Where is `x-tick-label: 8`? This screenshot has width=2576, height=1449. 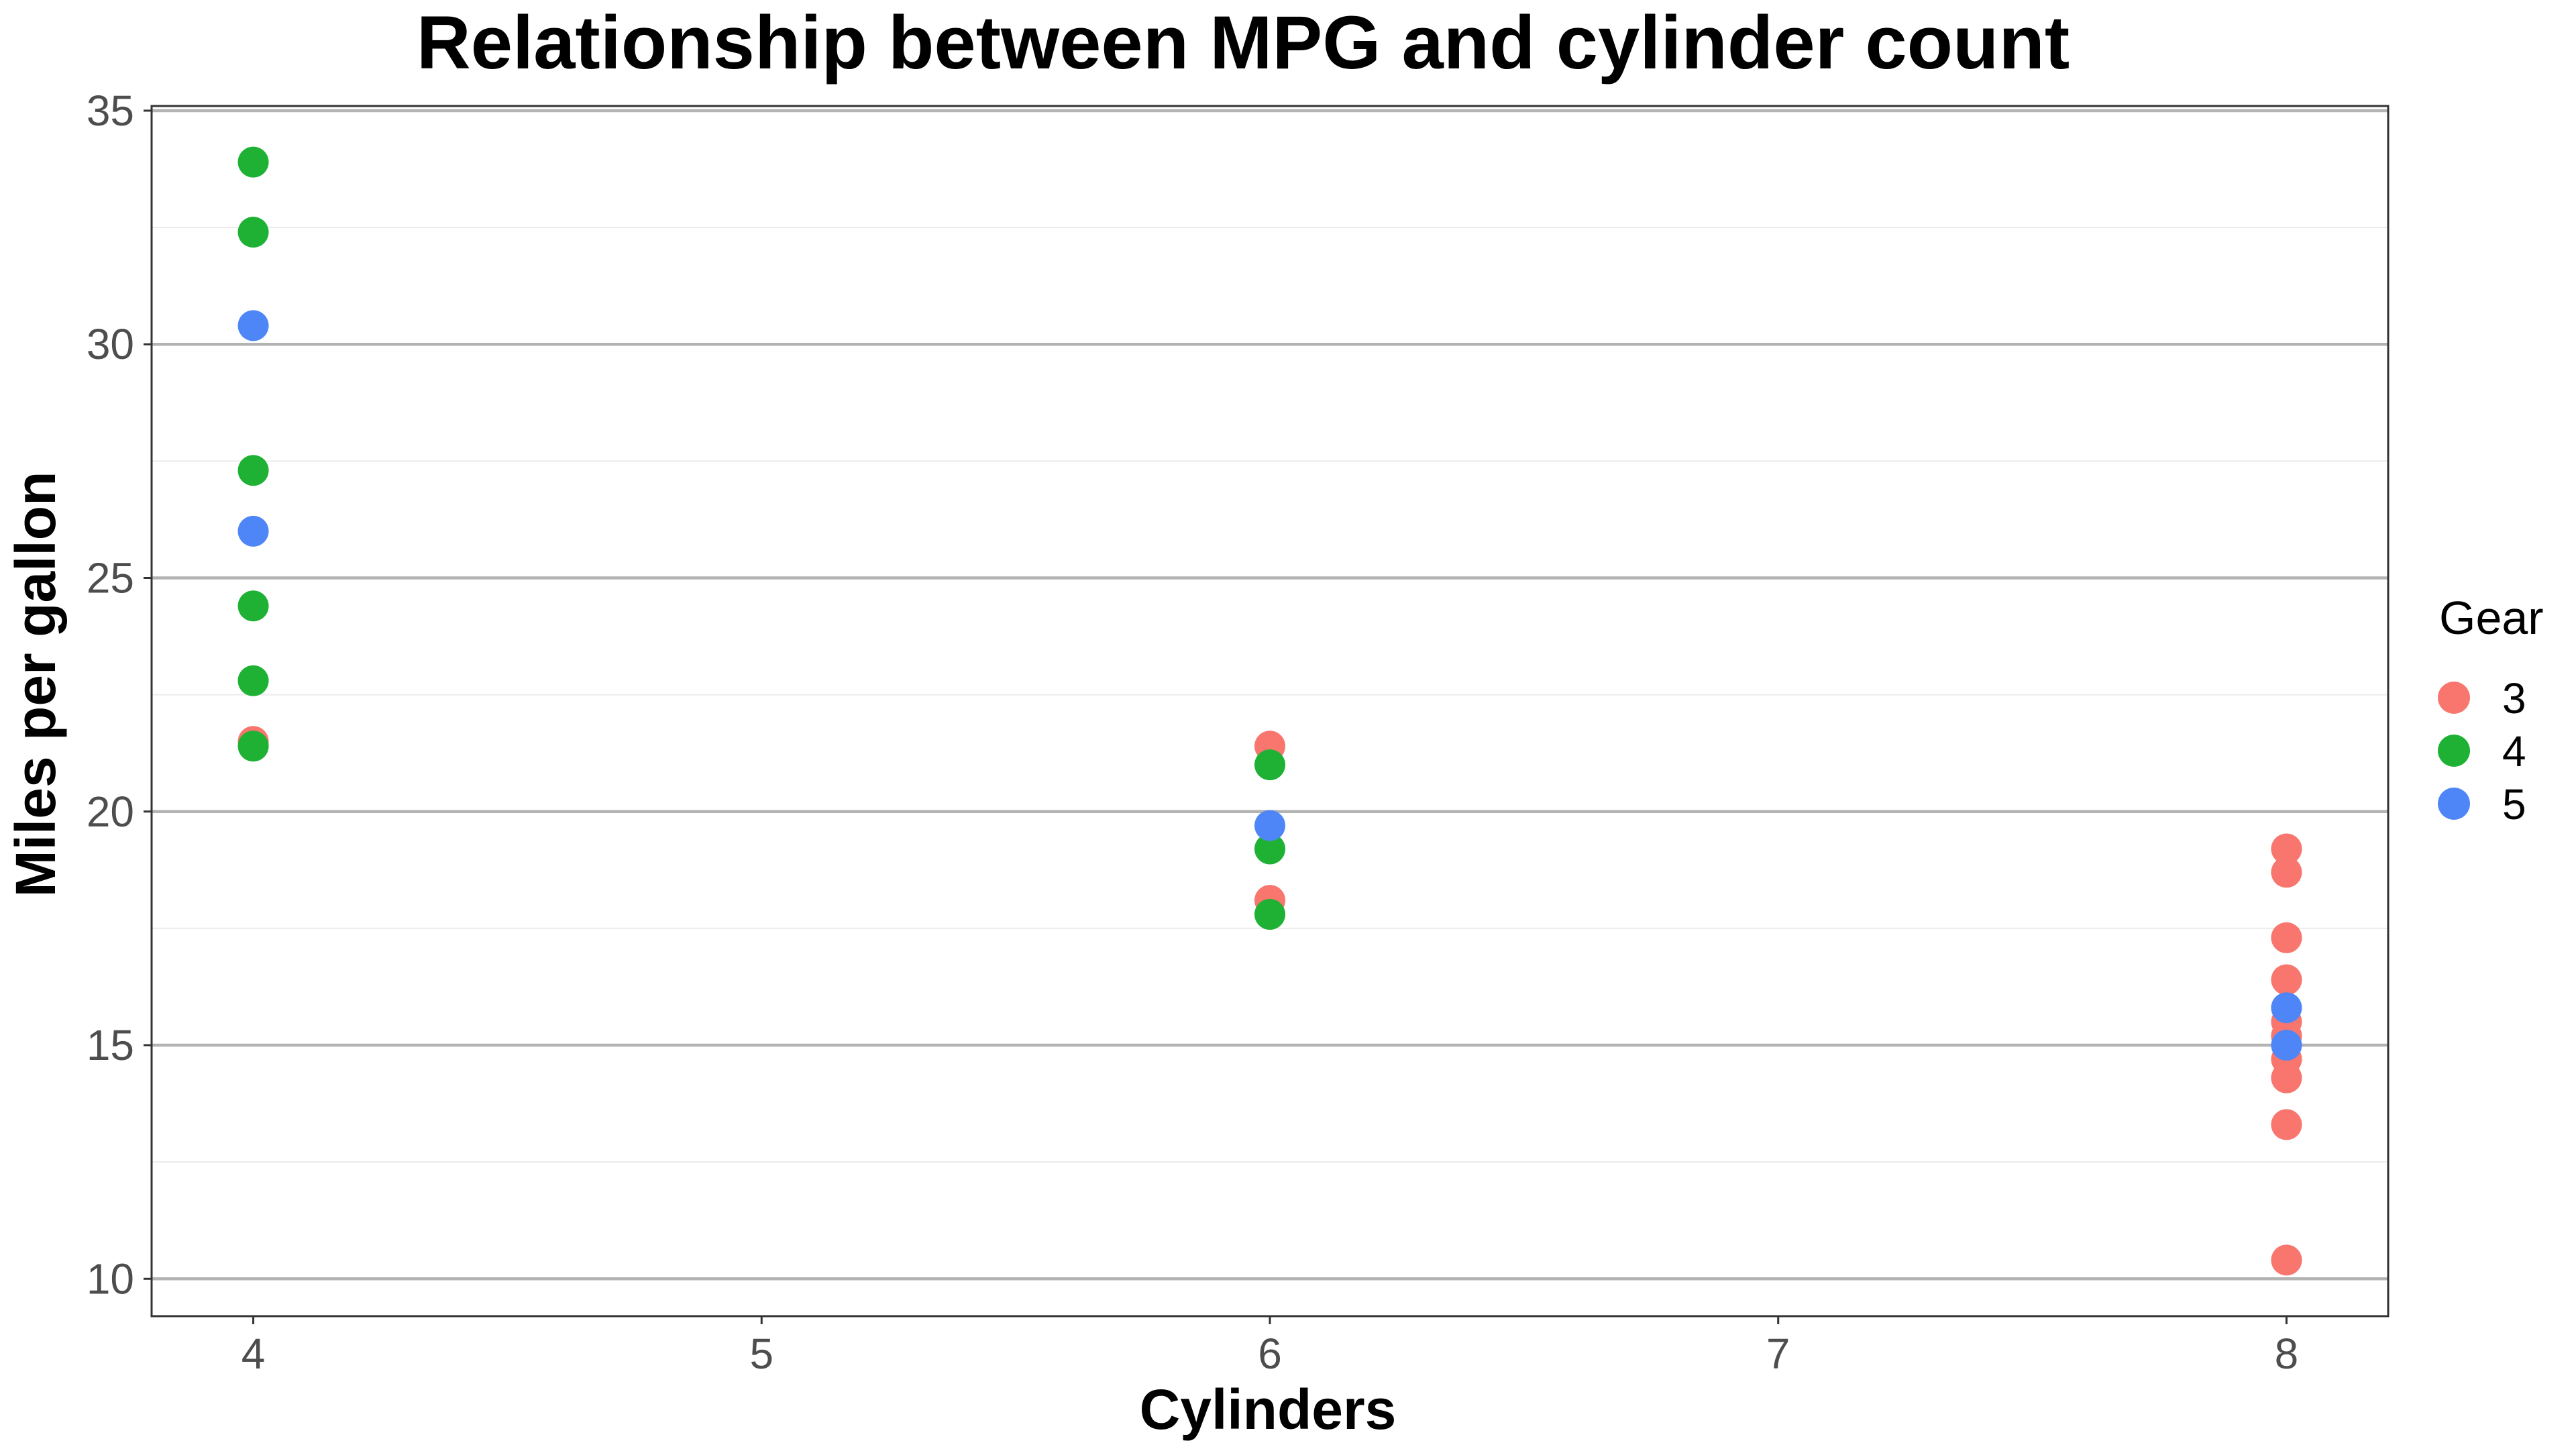
x-tick-label: 8 is located at coordinates (2287, 1354).